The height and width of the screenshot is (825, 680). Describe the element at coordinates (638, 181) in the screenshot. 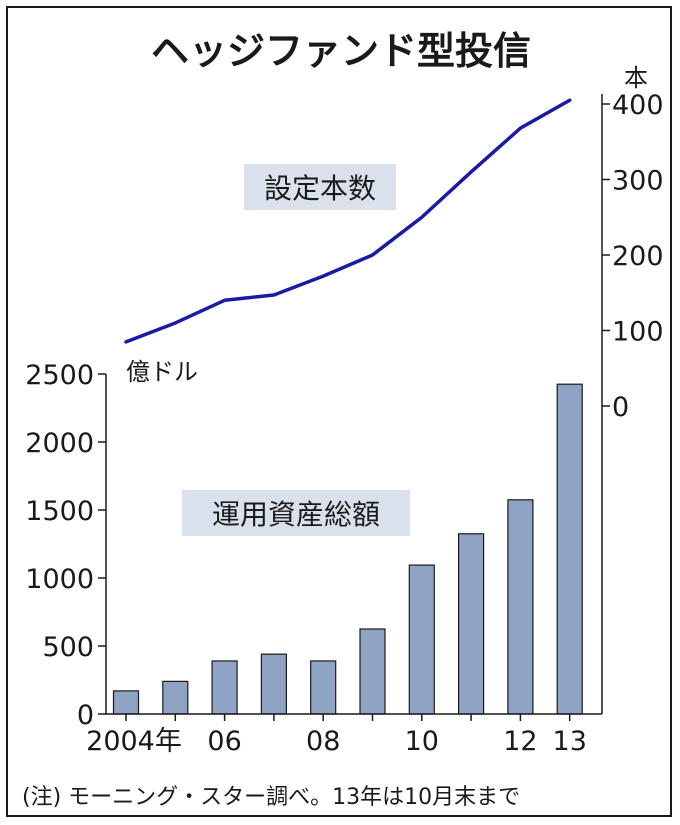

I see `right-axis-tick-label: 300` at that location.